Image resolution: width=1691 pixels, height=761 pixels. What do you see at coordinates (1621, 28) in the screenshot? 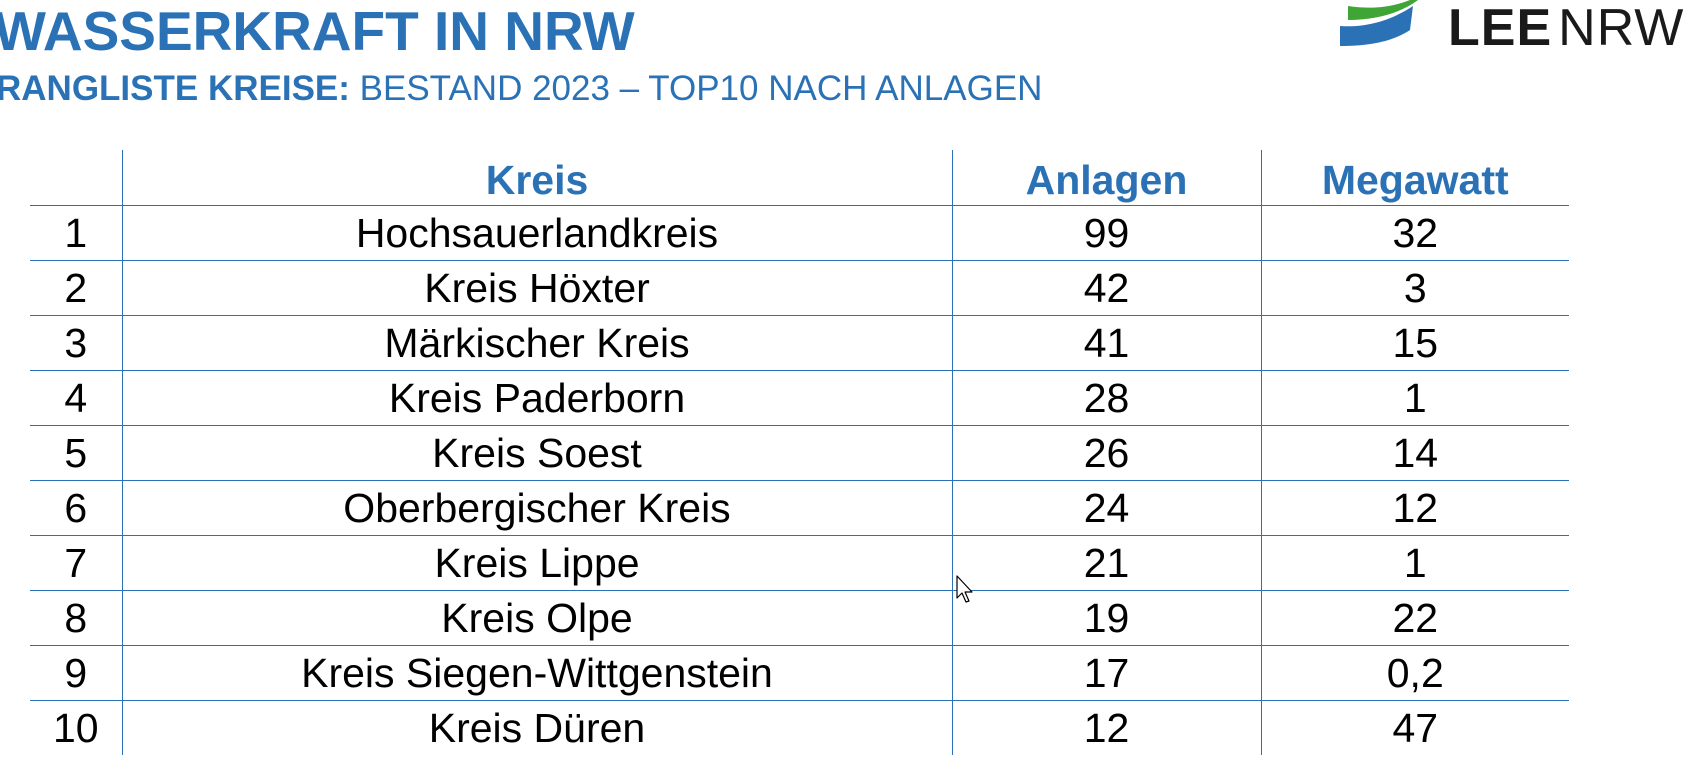
I see `logo-text-nrw: NRW` at bounding box center [1621, 28].